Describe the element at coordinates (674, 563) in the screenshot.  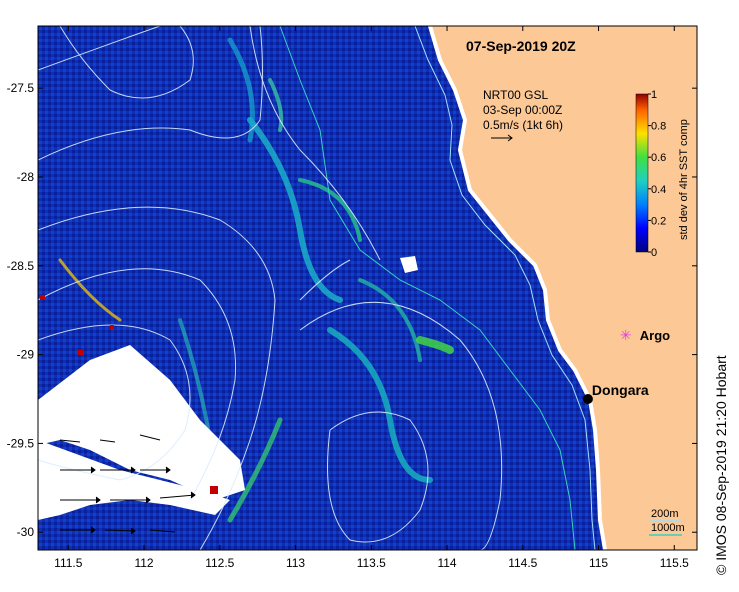
I see `lon-tick-label: 115.5` at that location.